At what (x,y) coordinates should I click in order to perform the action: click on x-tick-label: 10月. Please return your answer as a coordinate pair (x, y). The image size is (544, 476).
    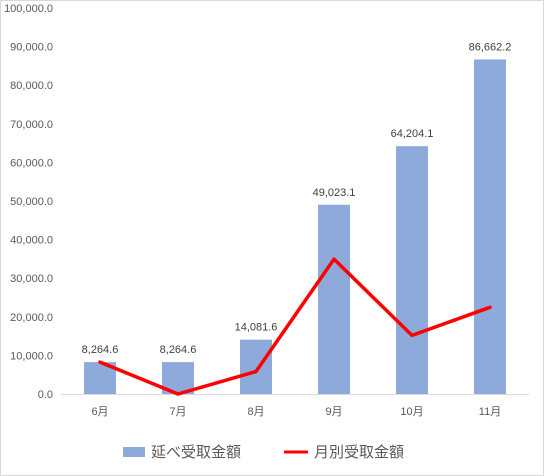
    Looking at the image, I should click on (411, 412).